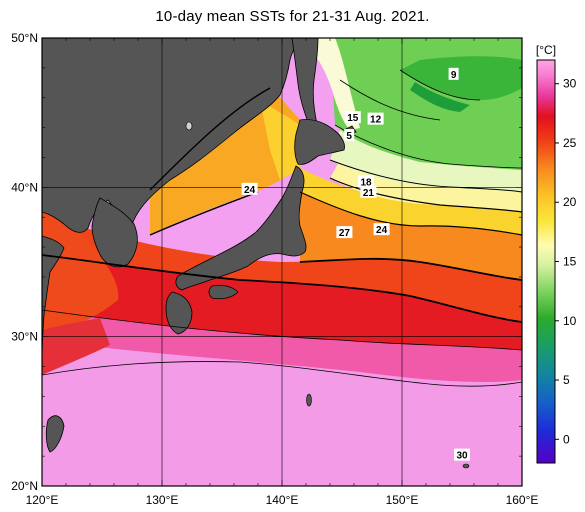 This screenshot has height=512, width=585. I want to click on colorbar-tick-label: 25, so click(570, 143).